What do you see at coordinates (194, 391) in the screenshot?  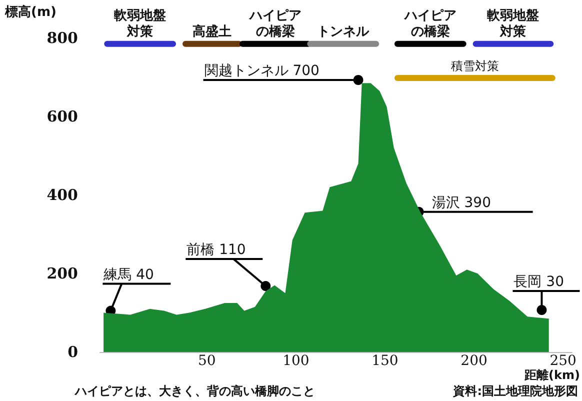 I see `text: ハイピアとは、大きく、背の高い橋脚のこと` at bounding box center [194, 391].